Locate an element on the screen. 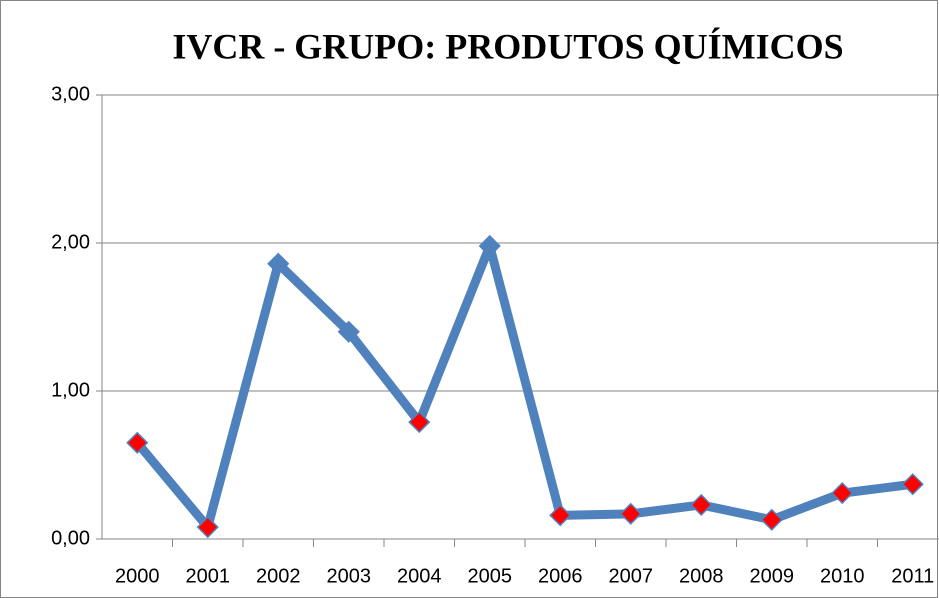  x-tick-label: 2003 is located at coordinates (349, 576).